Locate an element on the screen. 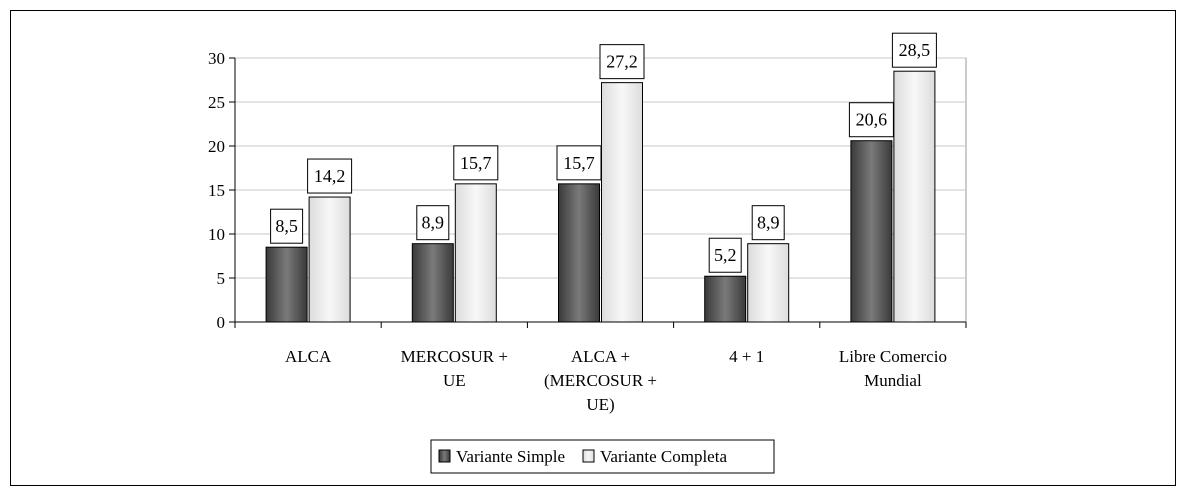 The width and height of the screenshot is (1188, 496). data-label: 20,6 is located at coordinates (872, 120).